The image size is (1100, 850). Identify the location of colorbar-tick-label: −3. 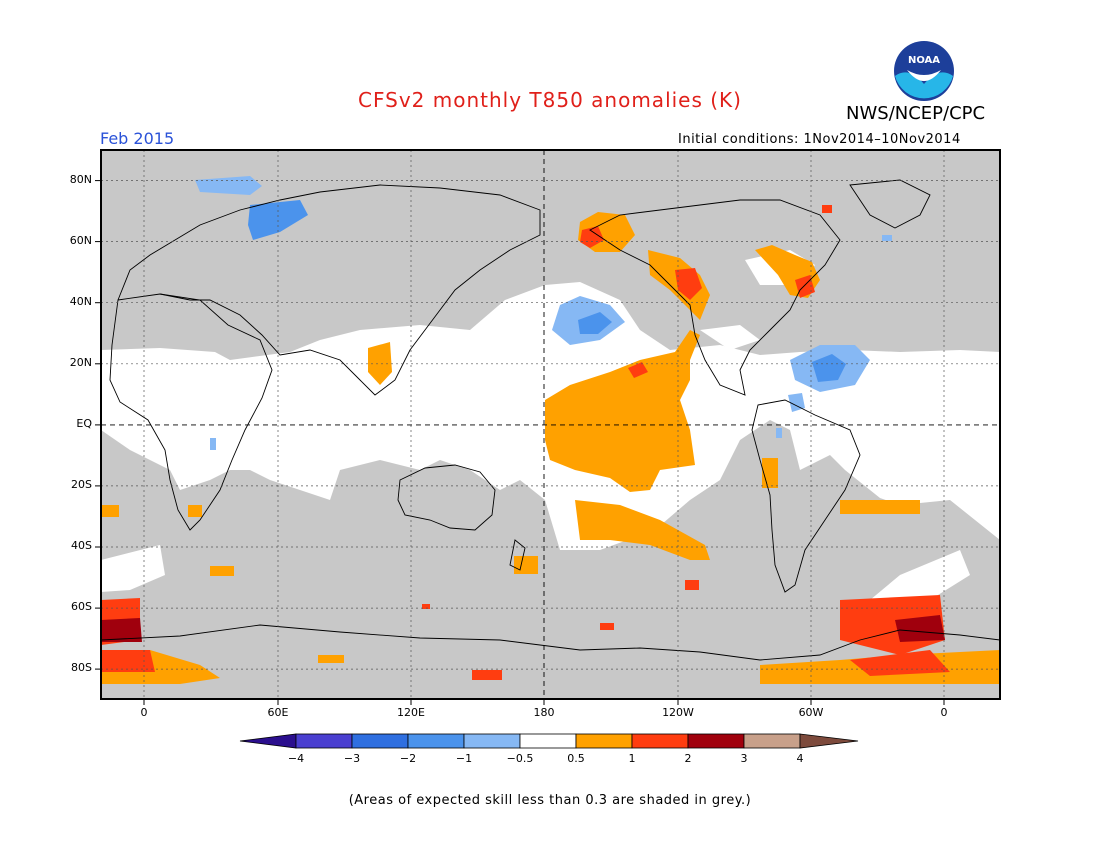
(352, 758).